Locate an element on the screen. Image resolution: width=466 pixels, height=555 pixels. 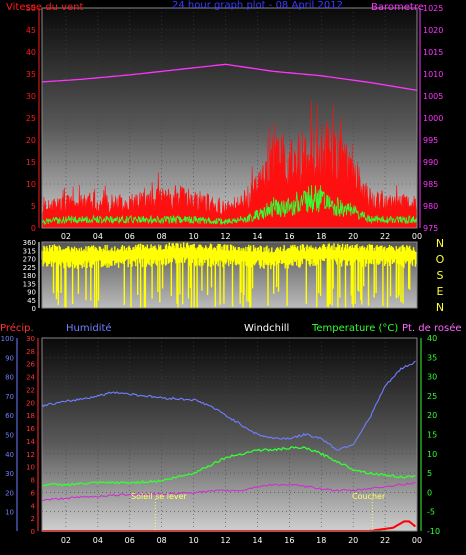
baro-y-axis: 975 980 985 990 995 1000 1005 1010 1015 1020 1025 is located at coordinates (431, 118).